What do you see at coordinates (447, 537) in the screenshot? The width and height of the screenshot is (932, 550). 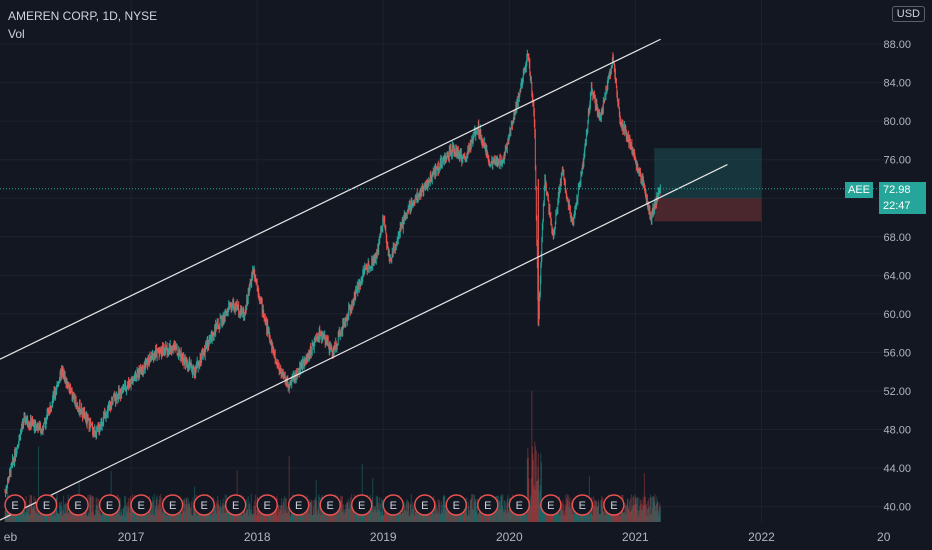 I see `time-axis: eb 2017 2018 2019 2020 2021 2022 20` at bounding box center [447, 537].